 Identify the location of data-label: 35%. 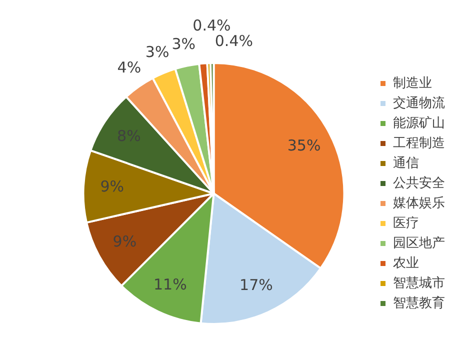
(304, 145).